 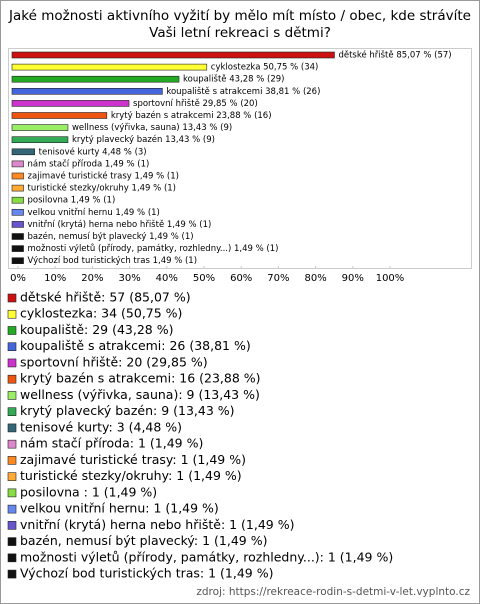 What do you see at coordinates (390, 278) in the screenshot?
I see `x-tick-label: 100%` at bounding box center [390, 278].